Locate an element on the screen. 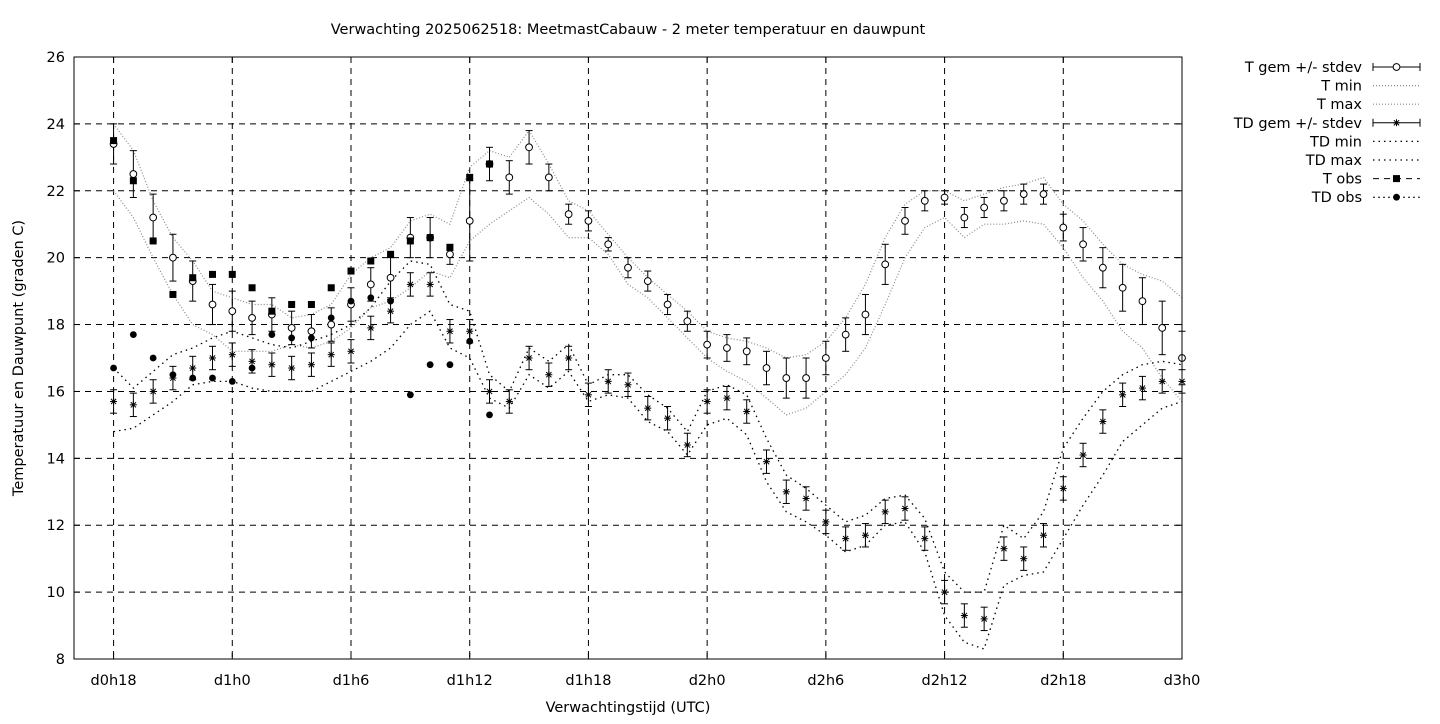 The width and height of the screenshot is (1440, 724). legend-label: TD min is located at coordinates (1335, 142).